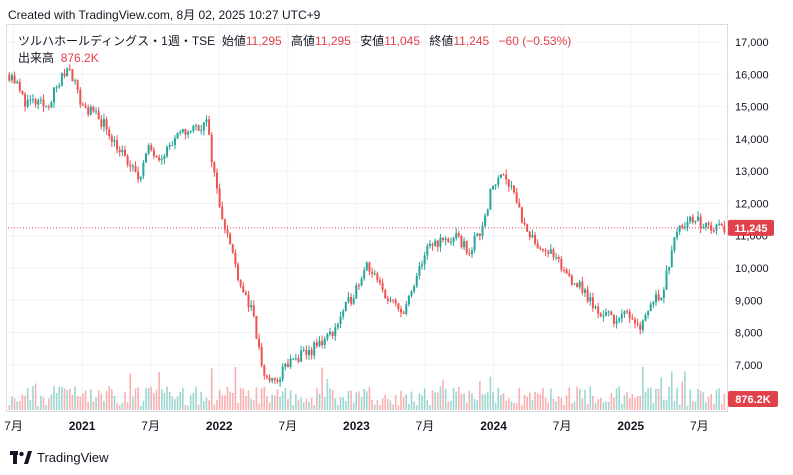  What do you see at coordinates (752, 140) in the screenshot?
I see `y-tick-label: 14,000` at bounding box center [752, 140].